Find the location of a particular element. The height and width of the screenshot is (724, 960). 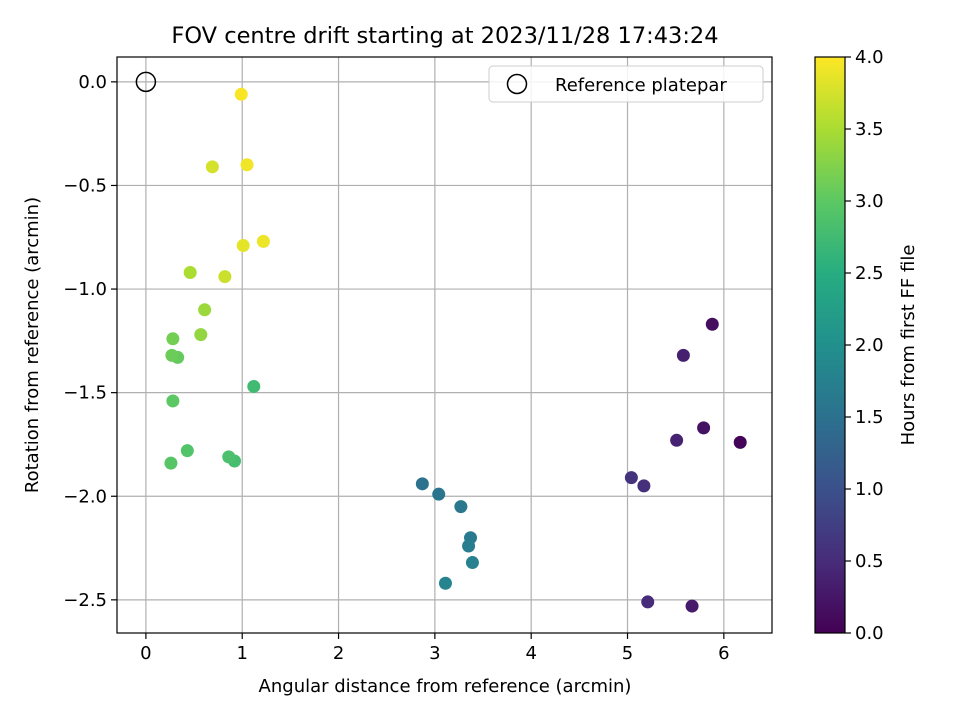

colorbar: 0.0 0.5 1.0 1.5 2.0 2.5 3.0 3.5 4.0 is located at coordinates (849, 345).